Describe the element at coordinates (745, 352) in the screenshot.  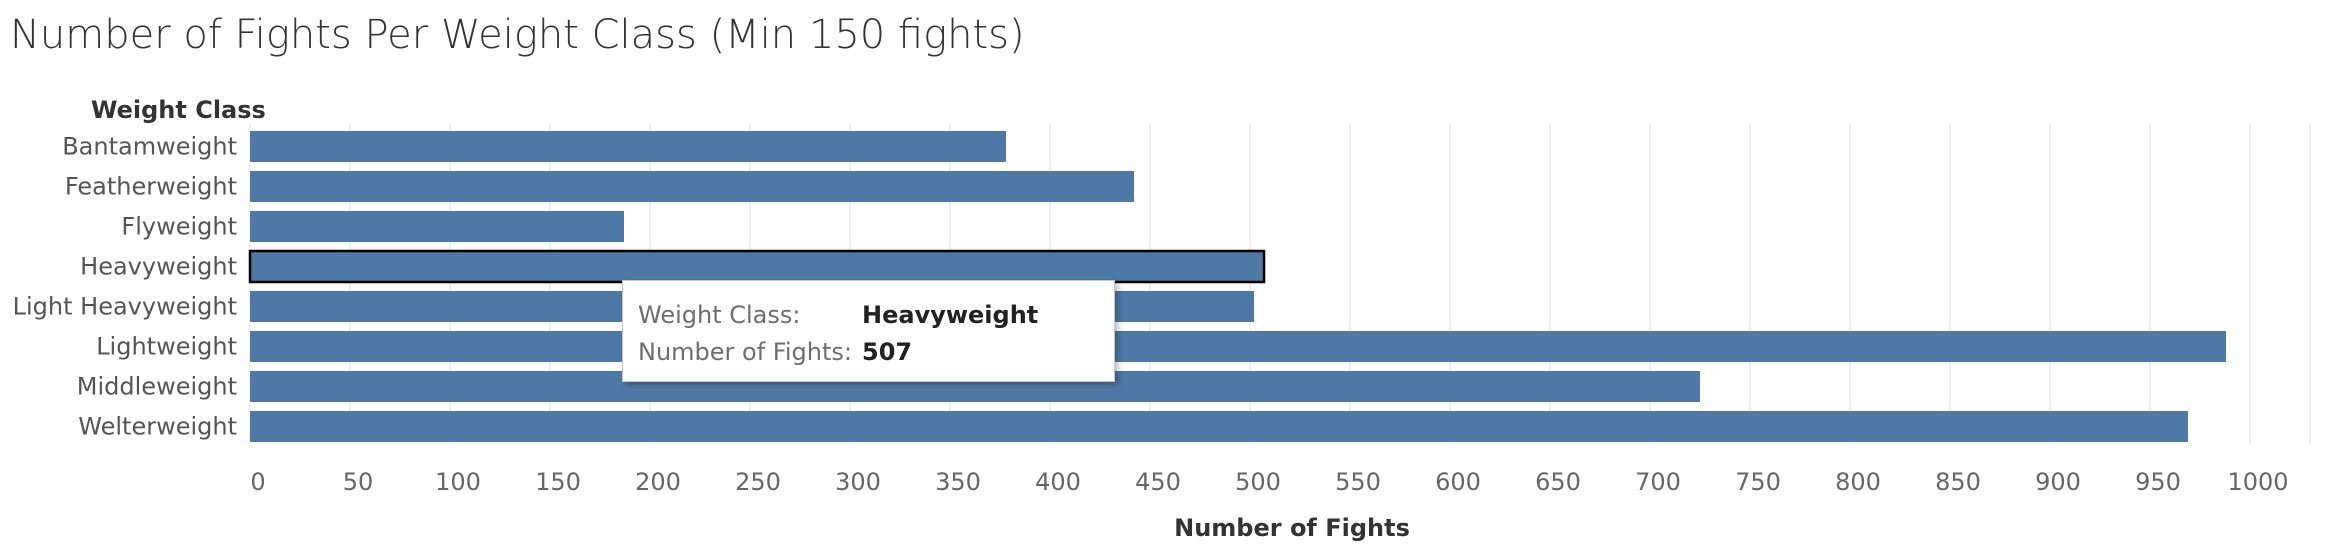
I see `tooltip-key: Number of Fights:` at that location.